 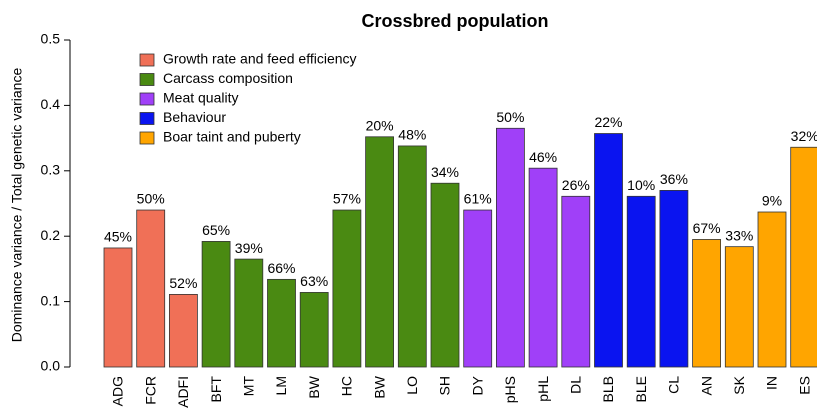 I want to click on x-tick-label: ADG, so click(x=118, y=391).